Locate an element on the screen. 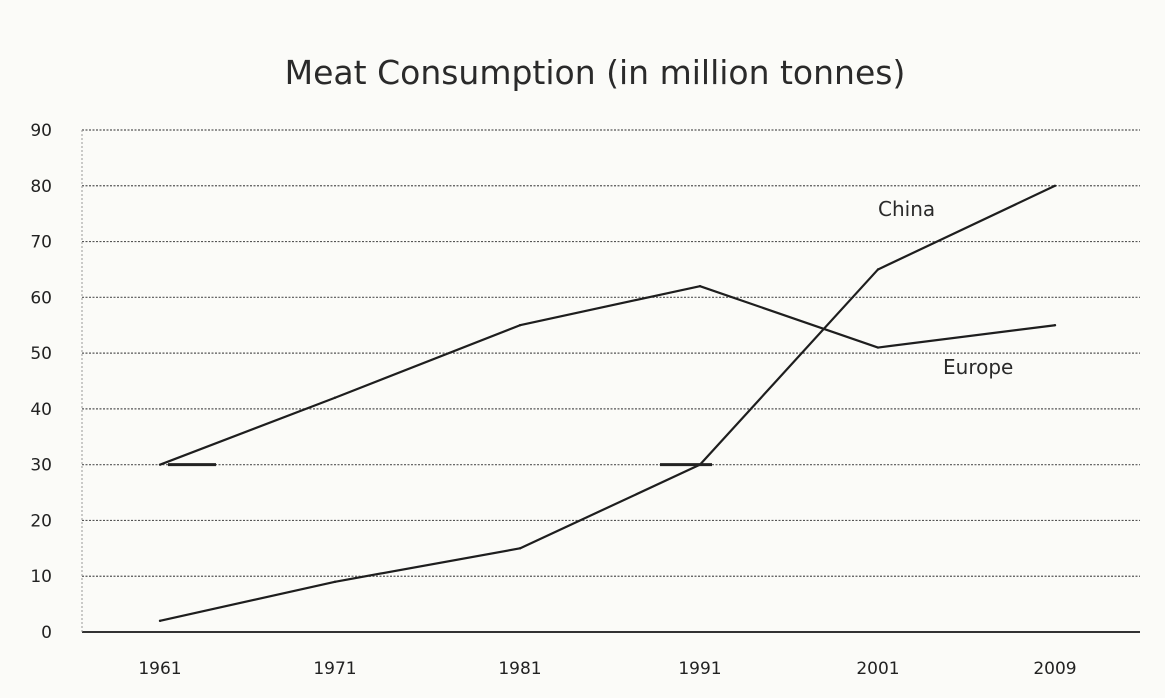 Image resolution: width=1165 pixels, height=698 pixels. y-axis-tick-labels: 0 10 20 30 40 50 60 70 80 90 is located at coordinates (41, 382).